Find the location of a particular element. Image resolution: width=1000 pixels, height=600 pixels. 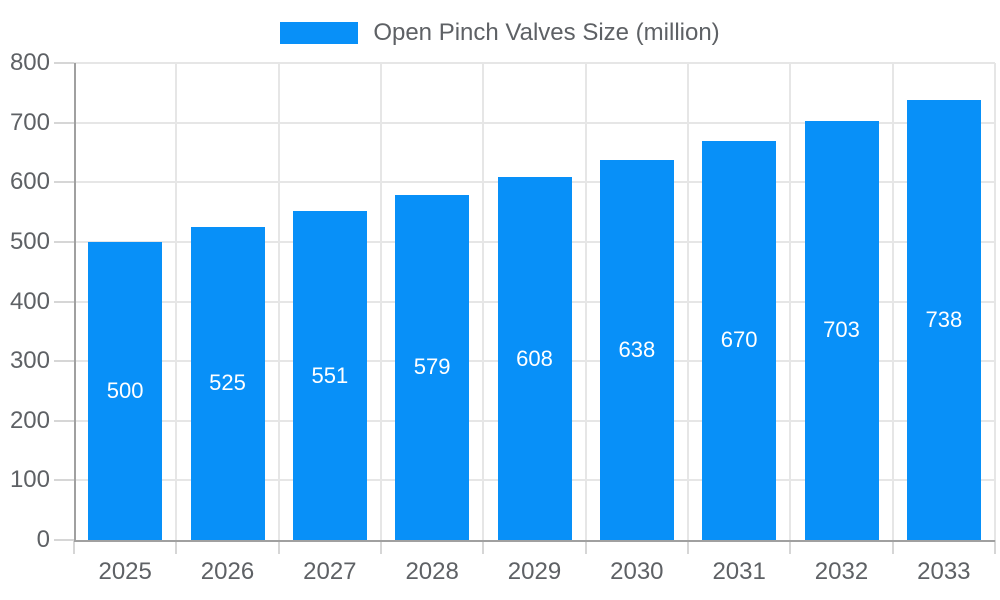

legend-swatch-icon is located at coordinates (319, 33).